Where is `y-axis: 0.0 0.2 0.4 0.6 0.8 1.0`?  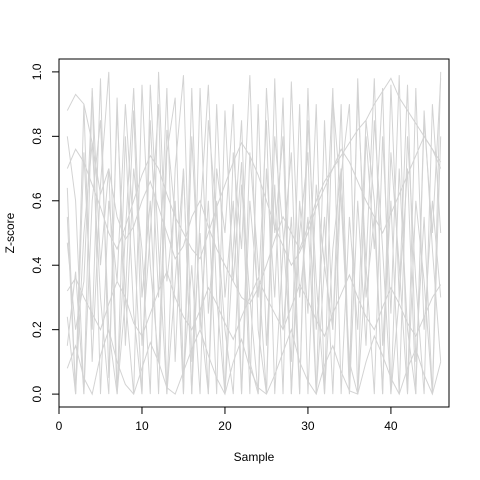
y-axis: 0.0 0.2 0.4 0.6 0.8 1.0 is located at coordinates (45, 232).